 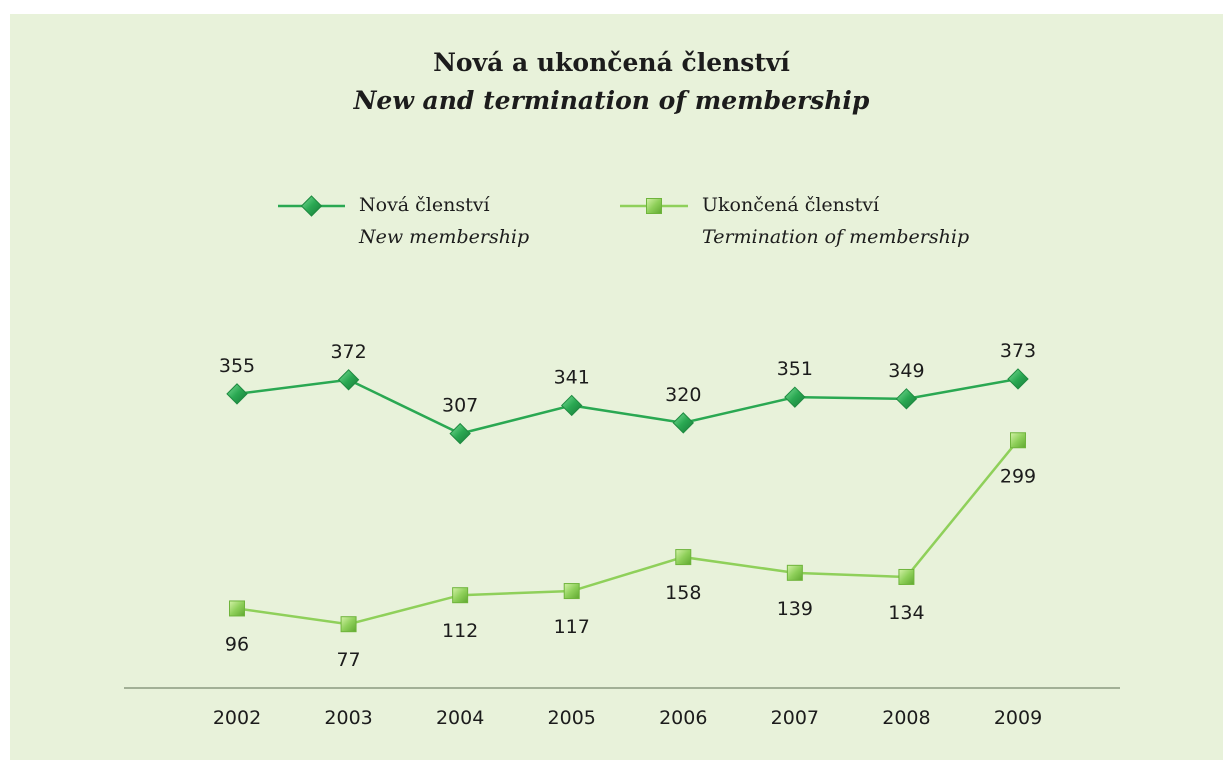 What do you see at coordinates (611, 100) in the screenshot?
I see `chart-subtitle: New and termination of membership` at bounding box center [611, 100].